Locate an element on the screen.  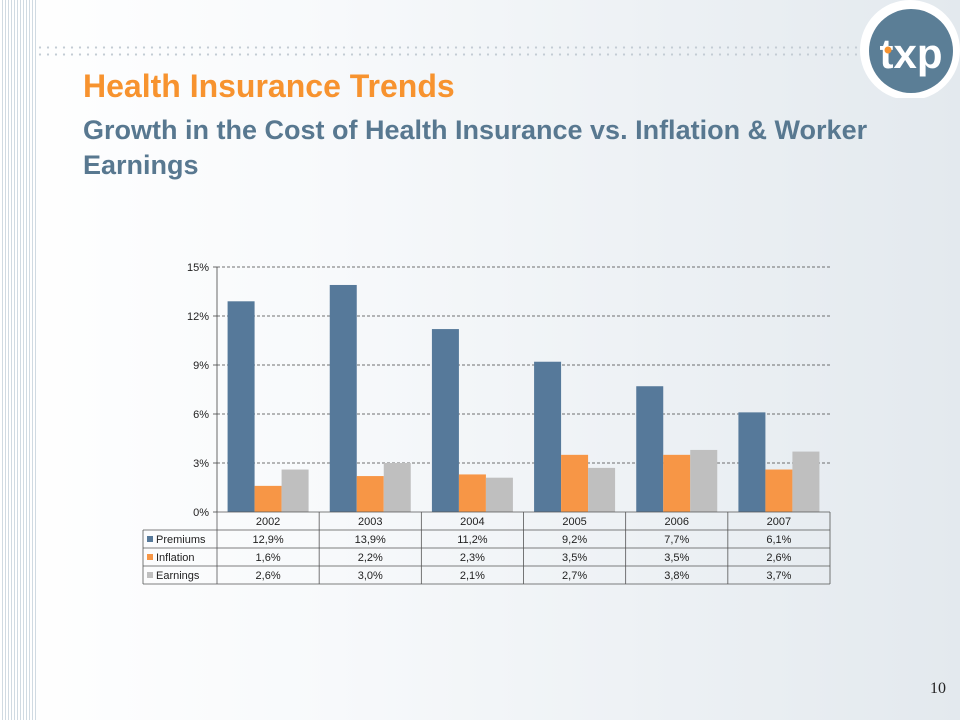
legend-key-premiums is located at coordinates (150, 539).